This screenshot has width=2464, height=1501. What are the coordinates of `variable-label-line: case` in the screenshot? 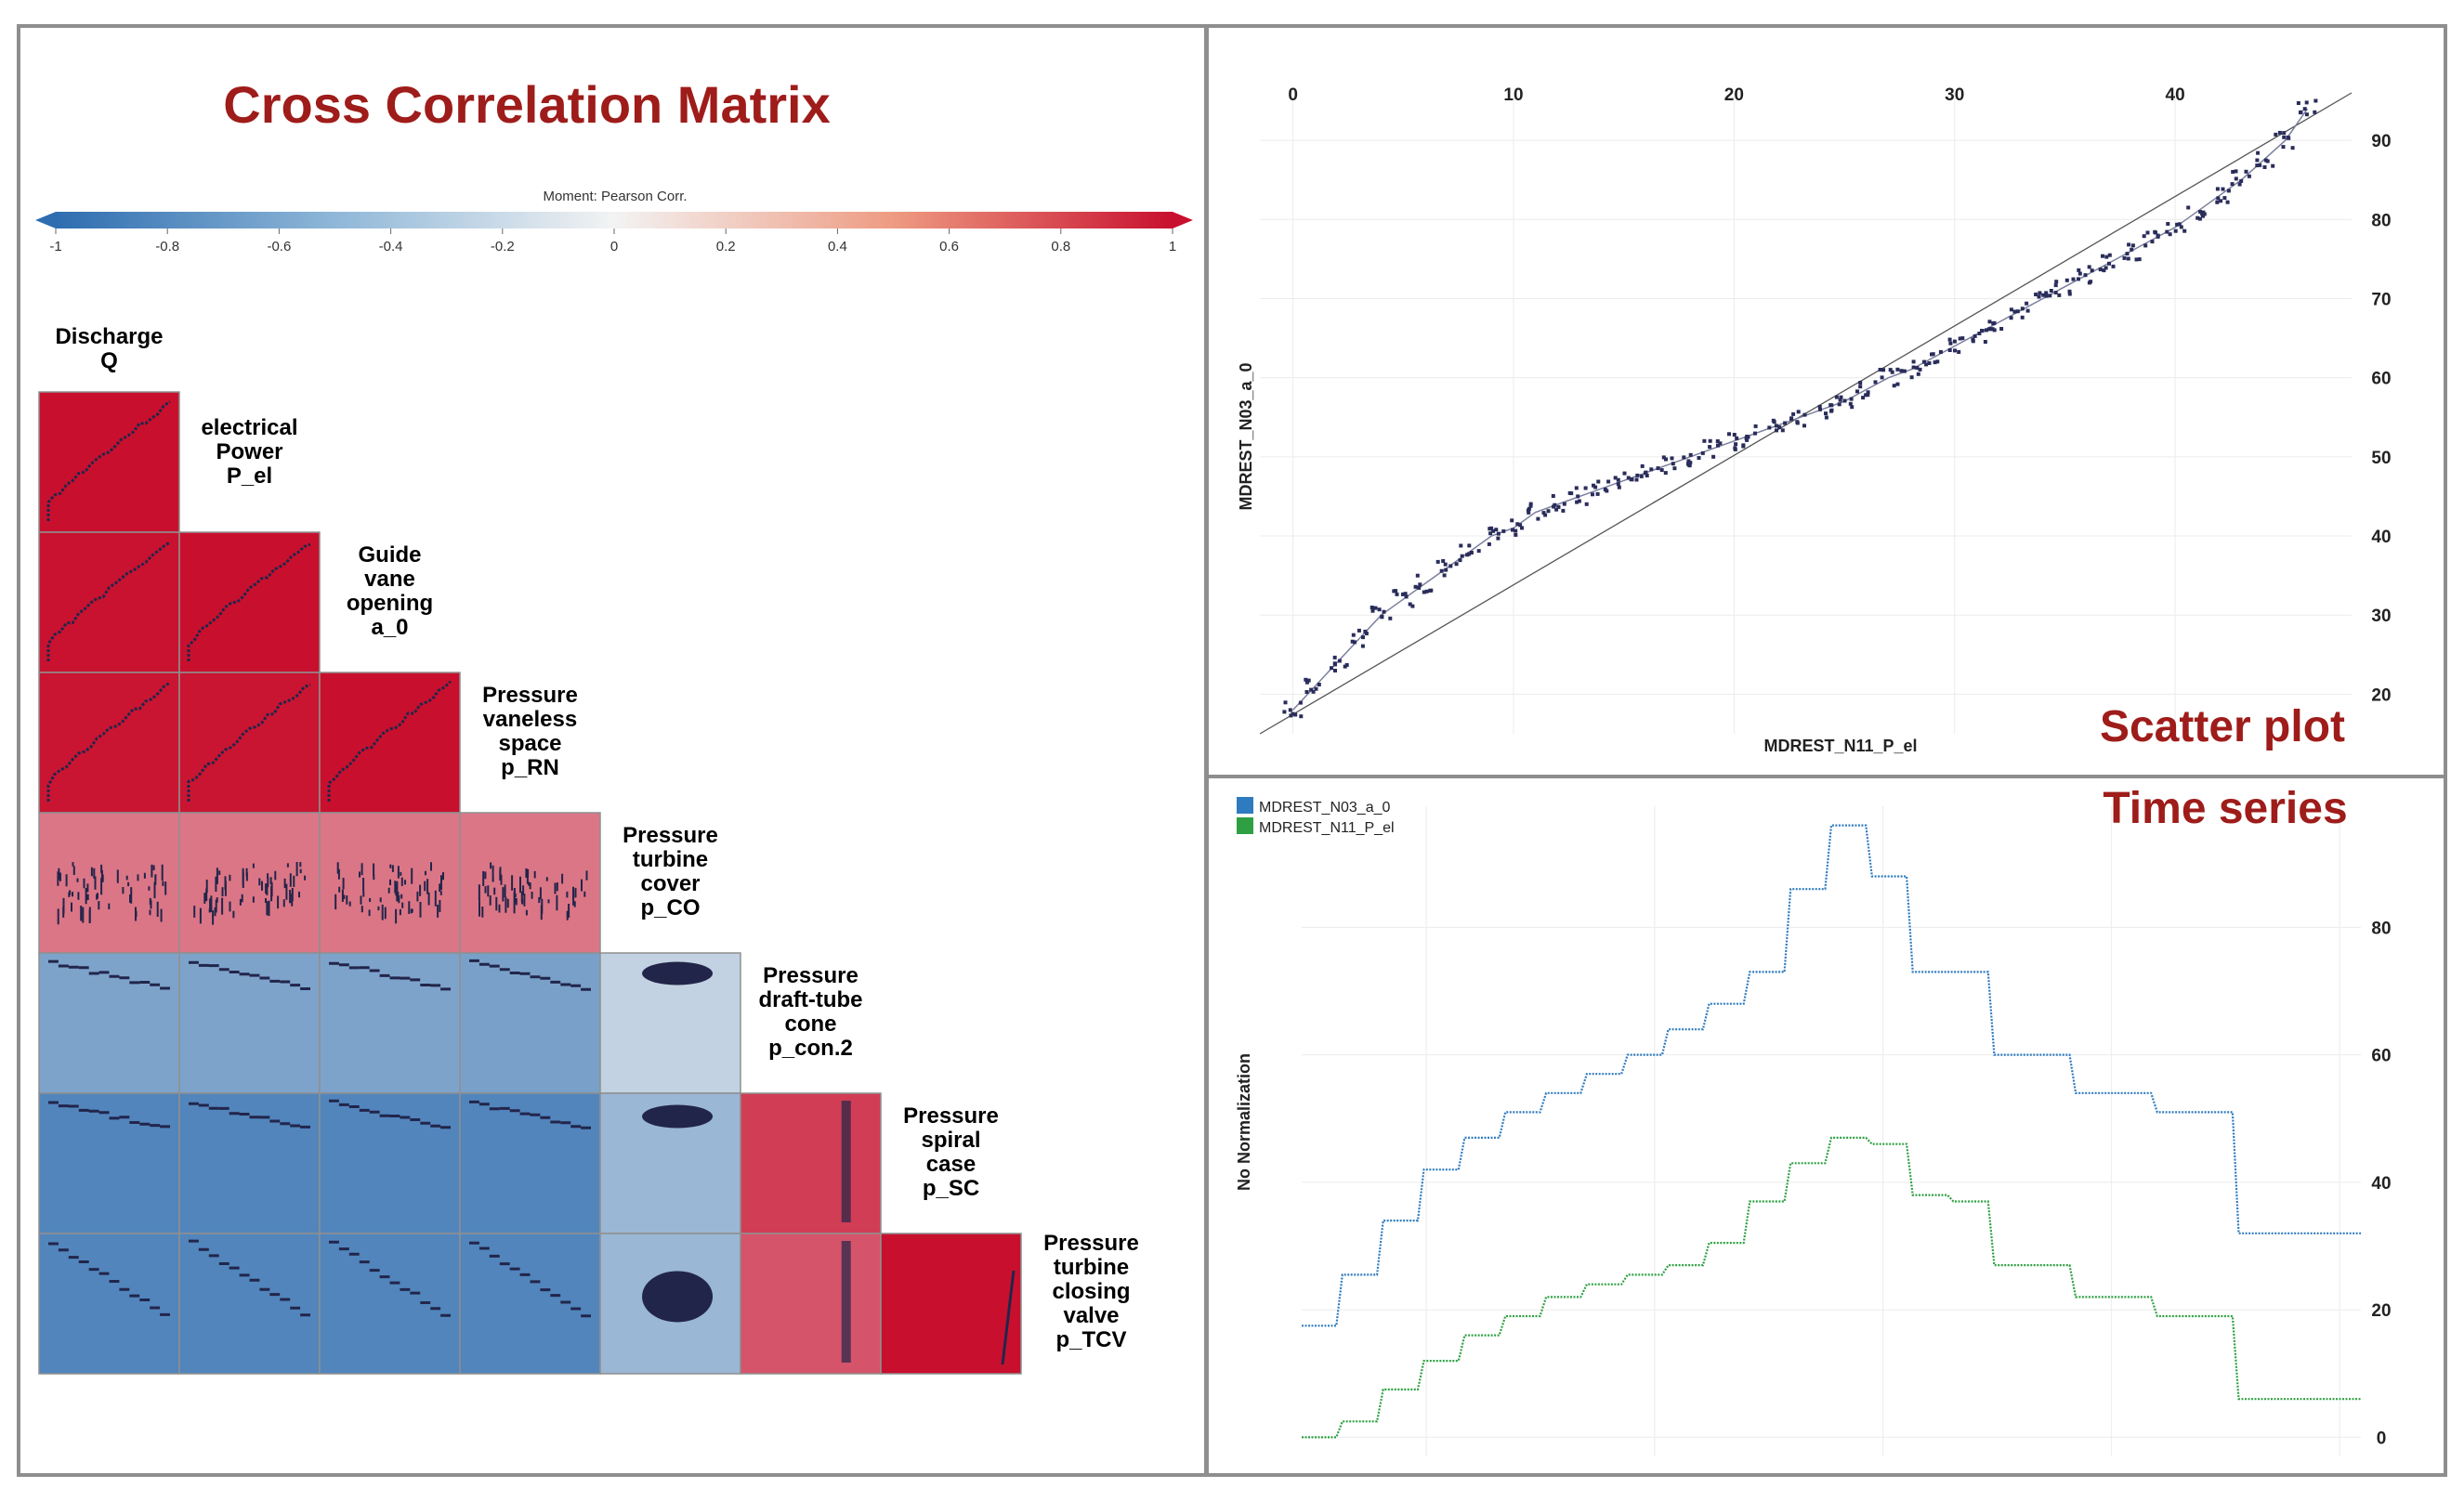 It's located at (951, 1164).